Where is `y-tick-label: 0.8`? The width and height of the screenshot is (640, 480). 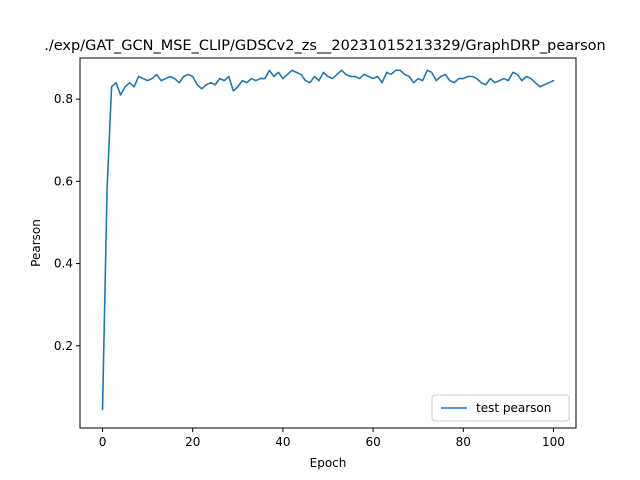
y-tick-label: 0.8 is located at coordinates (63, 99).